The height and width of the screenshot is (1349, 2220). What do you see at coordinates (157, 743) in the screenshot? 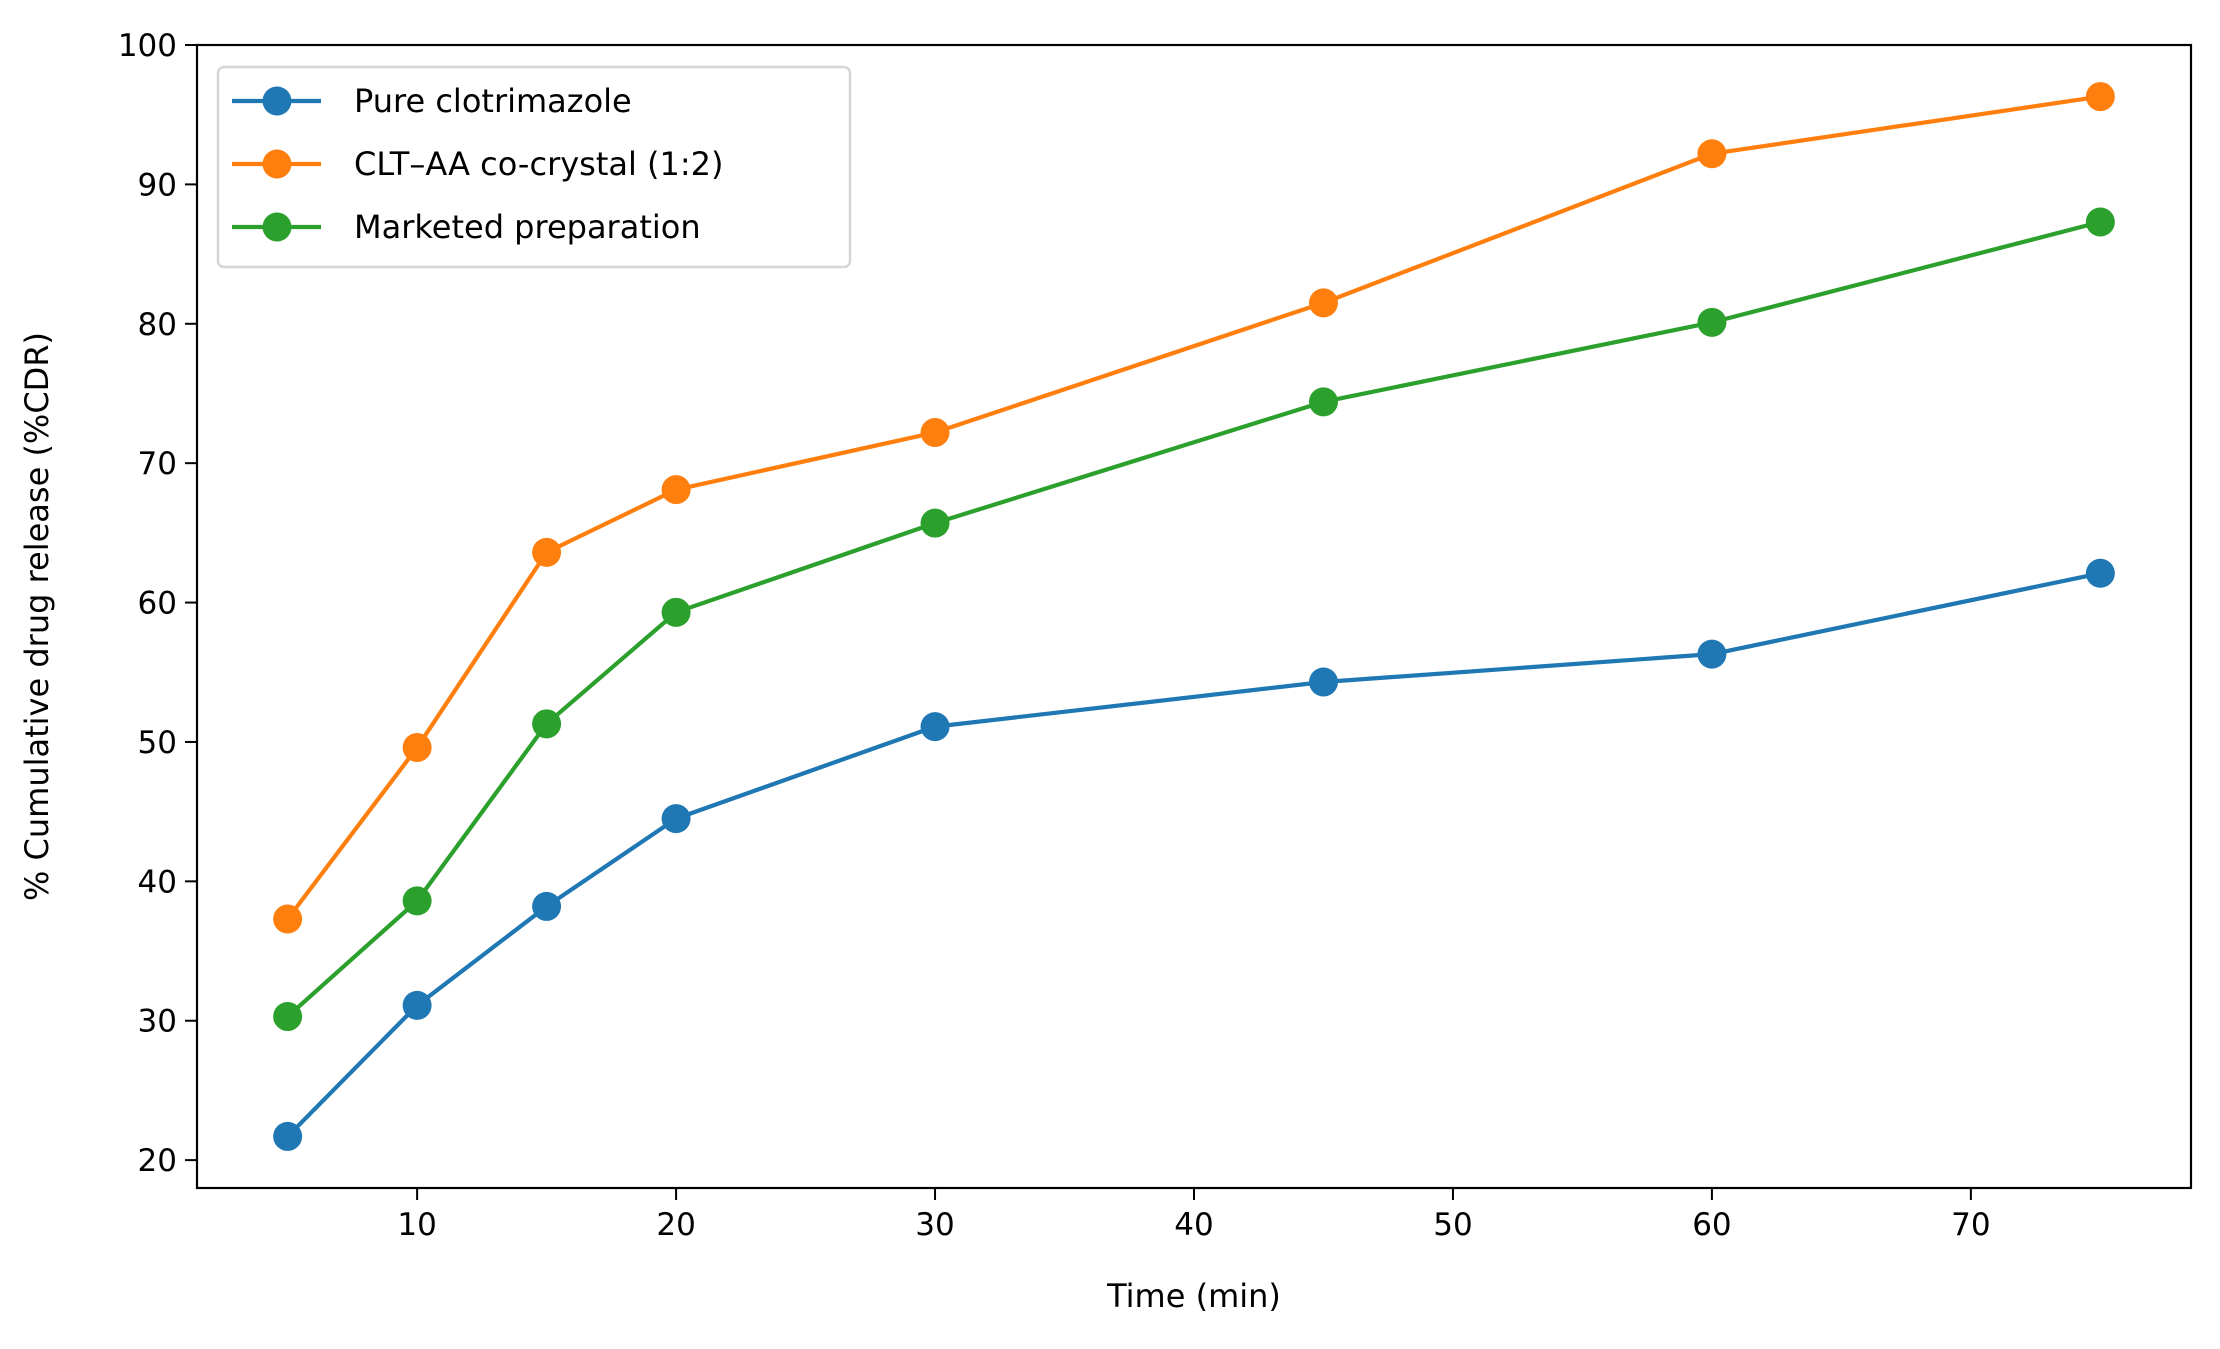
I see `y-tick-label: 50` at bounding box center [157, 743].